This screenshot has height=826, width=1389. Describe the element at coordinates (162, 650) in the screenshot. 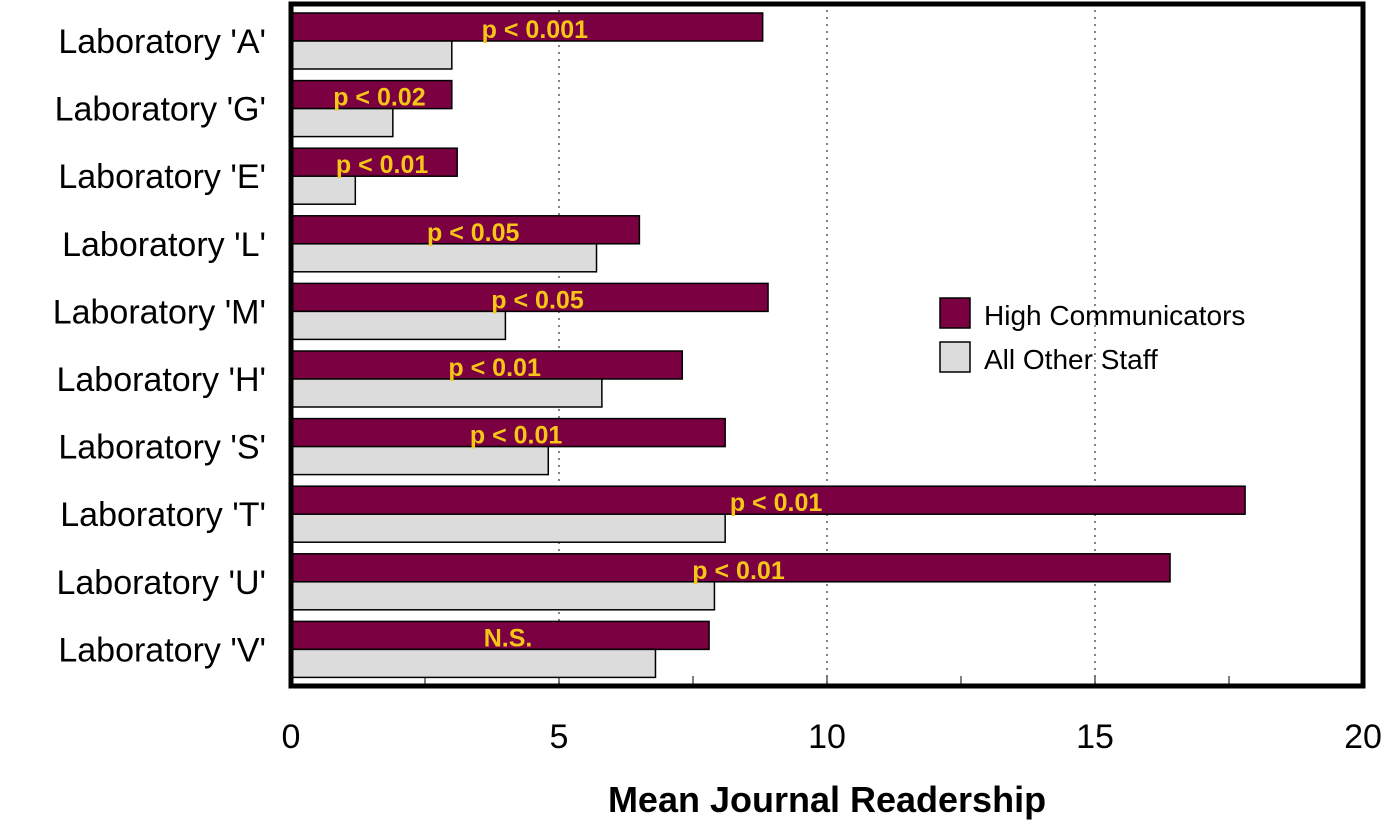

I see `category-label: Laboratory 'V'` at that location.